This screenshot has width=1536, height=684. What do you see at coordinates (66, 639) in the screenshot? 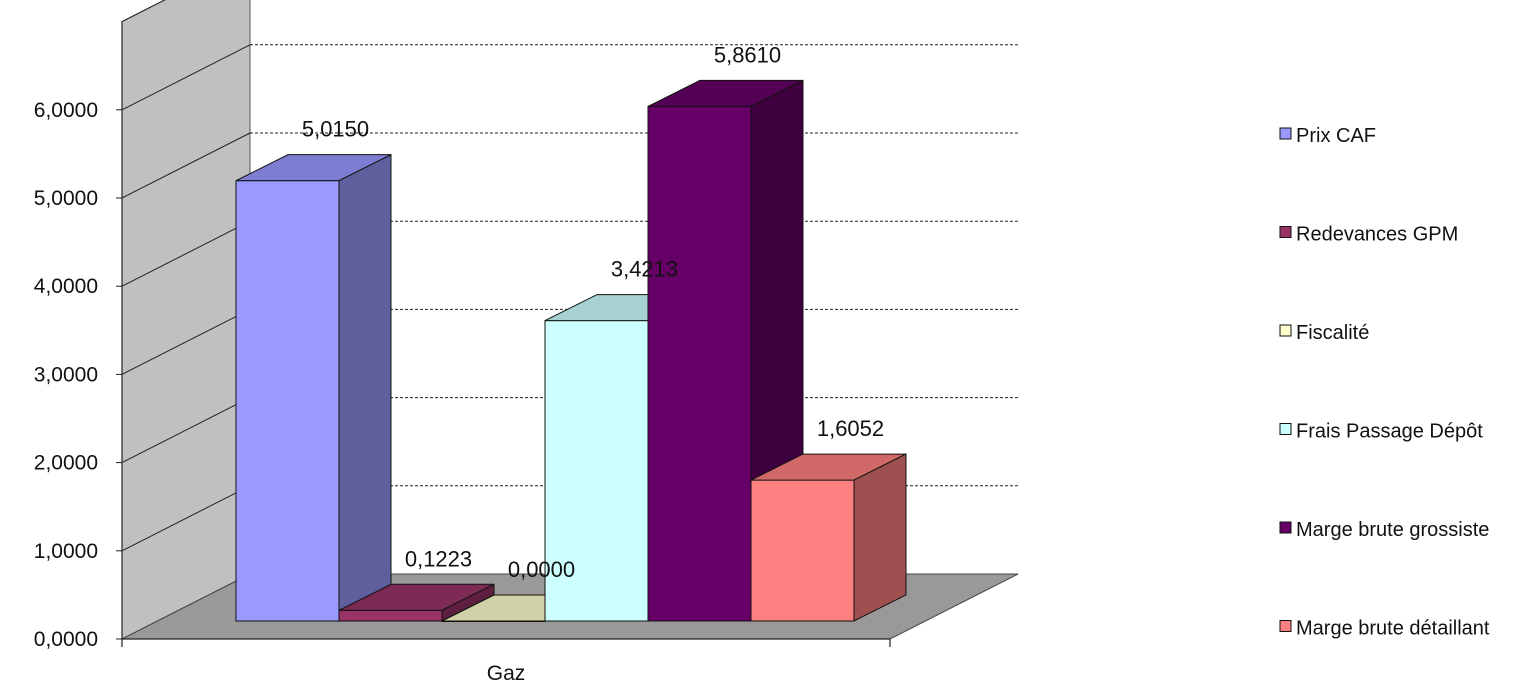
I see `y-tick-label: 0,0000` at bounding box center [66, 639].